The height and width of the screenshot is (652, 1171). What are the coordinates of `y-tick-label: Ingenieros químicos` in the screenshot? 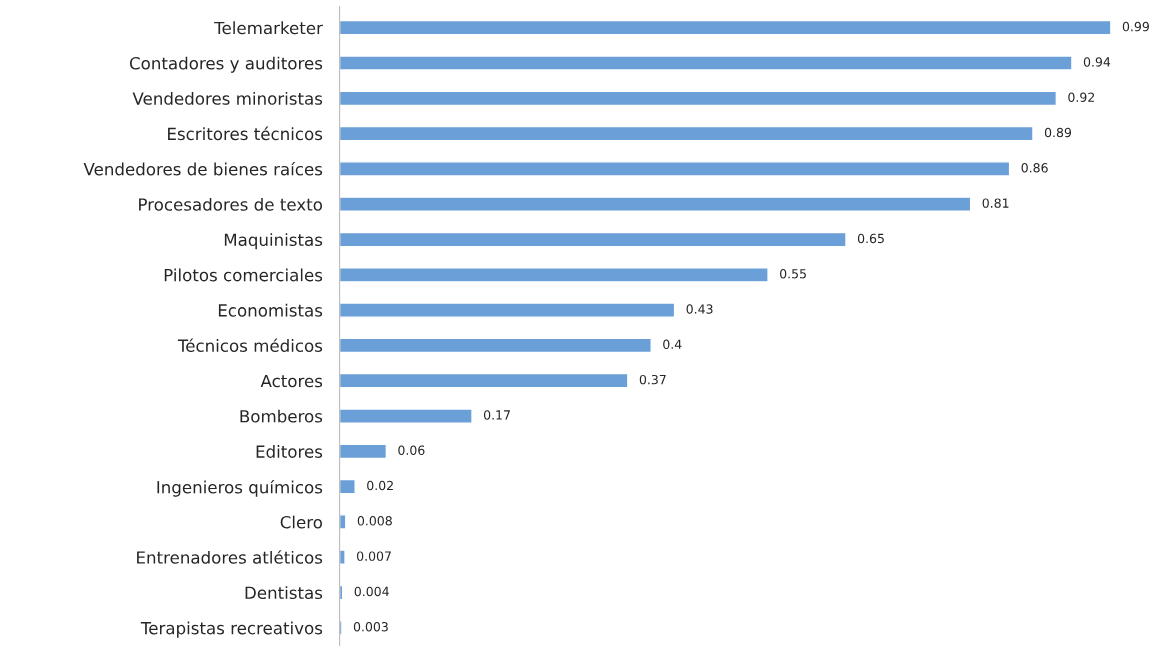 It's located at (240, 488).